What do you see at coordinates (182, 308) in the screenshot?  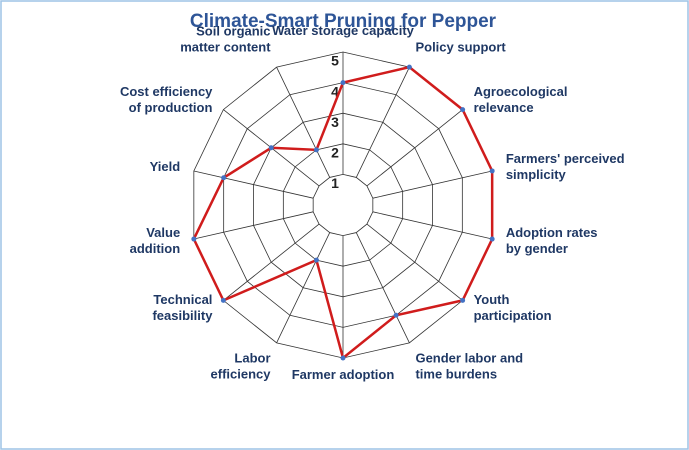 I see `axis-label: Technical feasibility` at bounding box center [182, 308].